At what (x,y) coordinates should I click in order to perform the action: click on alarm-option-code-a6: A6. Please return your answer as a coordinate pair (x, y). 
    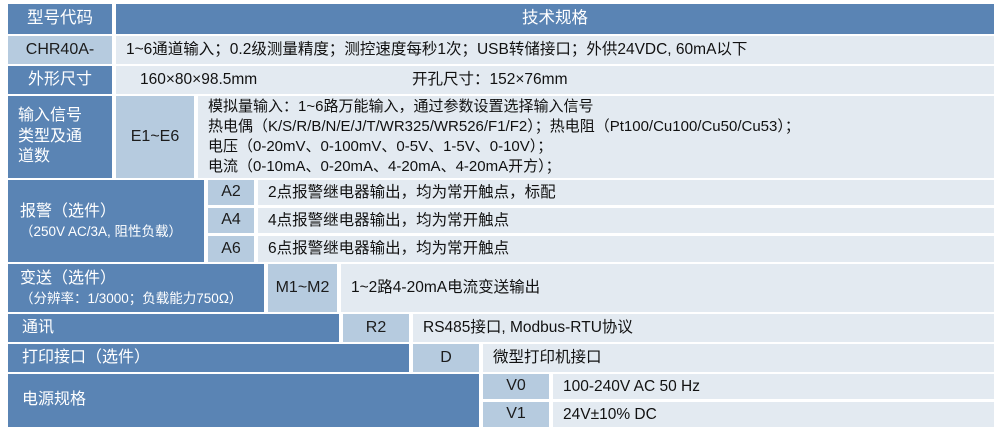
    Looking at the image, I should click on (231, 249).